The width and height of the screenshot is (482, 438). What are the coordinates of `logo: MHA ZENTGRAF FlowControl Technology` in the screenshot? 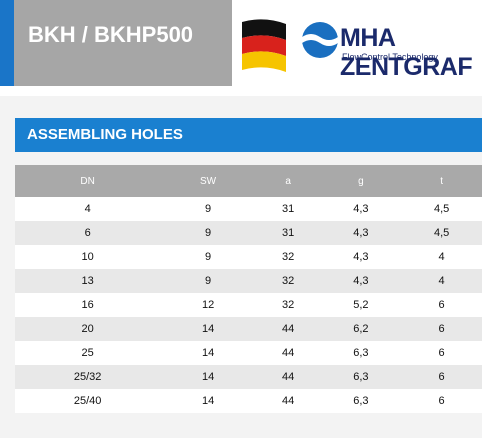 It's located at (390, 46).